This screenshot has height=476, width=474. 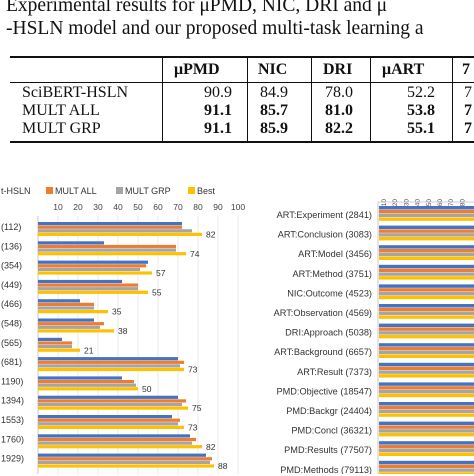 I want to click on table-cell: 82.2, so click(x=339, y=128).